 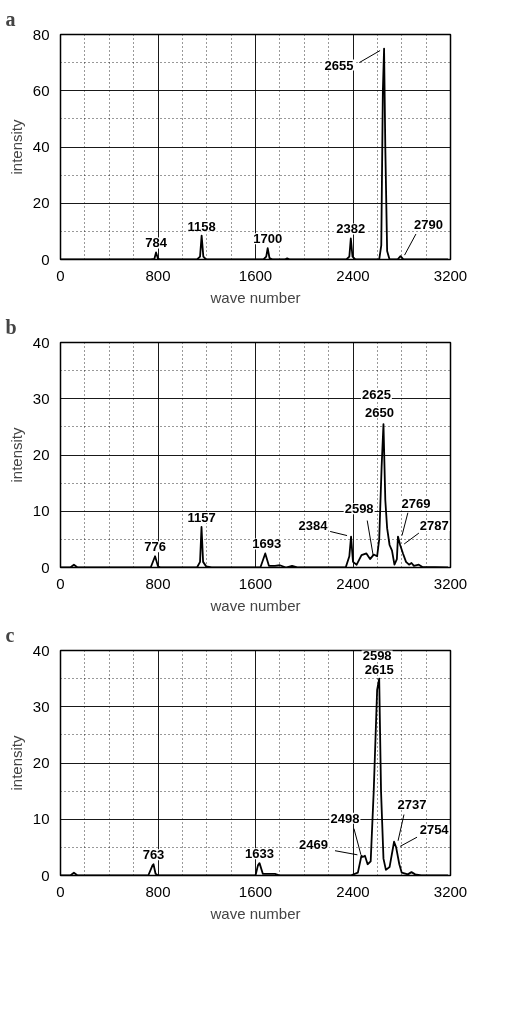 What do you see at coordinates (412, 804) in the screenshot?
I see `annotation: 2737` at bounding box center [412, 804].